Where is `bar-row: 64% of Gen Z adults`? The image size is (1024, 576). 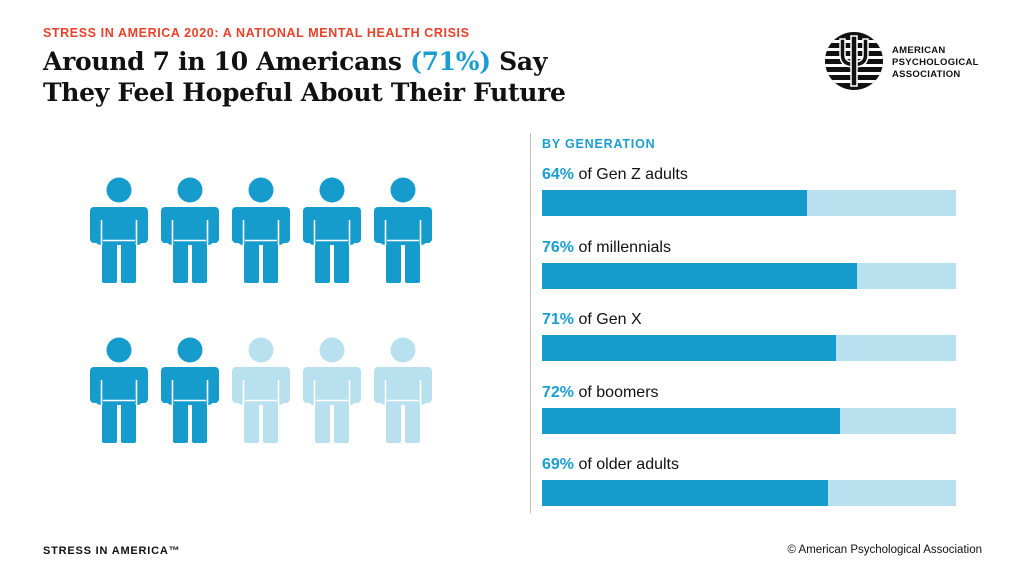
bar-row: 64% of Gen Z adults is located at coordinates (749, 190).